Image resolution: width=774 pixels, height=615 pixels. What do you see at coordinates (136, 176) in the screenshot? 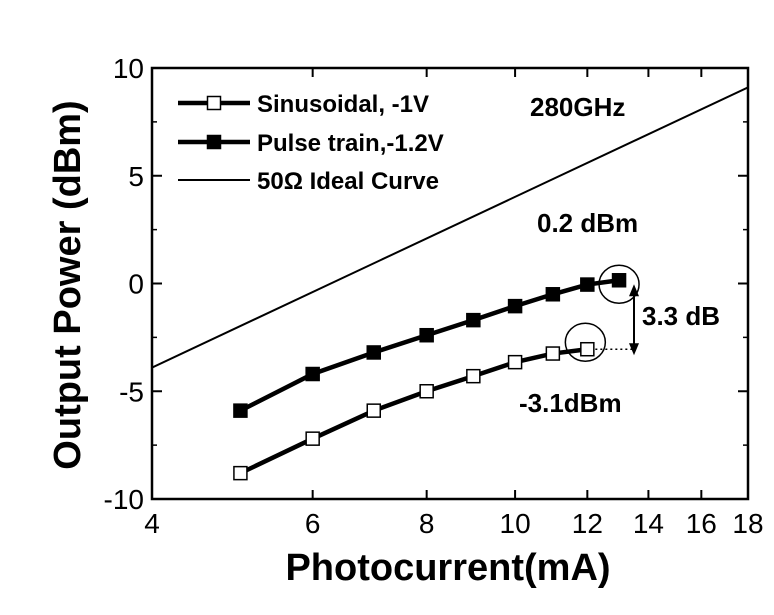
I see `y-tick-label: 5` at bounding box center [136, 176].